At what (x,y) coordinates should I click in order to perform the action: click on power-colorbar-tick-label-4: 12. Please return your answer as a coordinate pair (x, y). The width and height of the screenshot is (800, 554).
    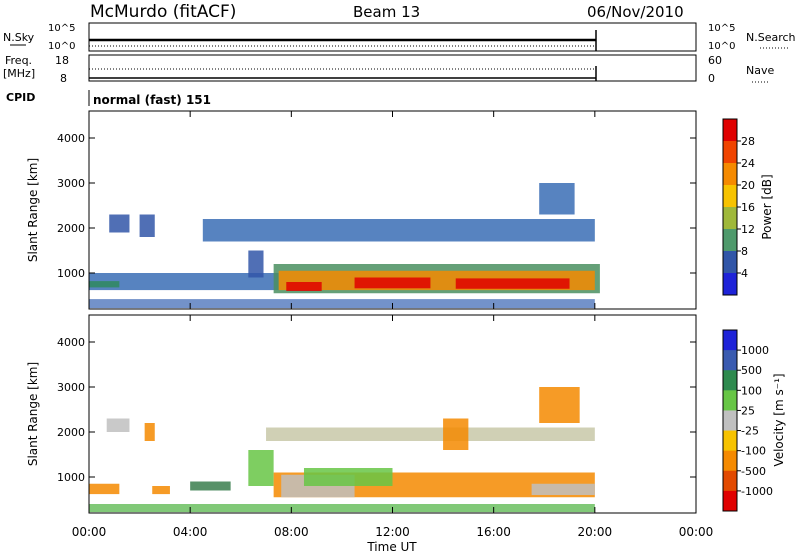
    Looking at the image, I should click on (748, 229).